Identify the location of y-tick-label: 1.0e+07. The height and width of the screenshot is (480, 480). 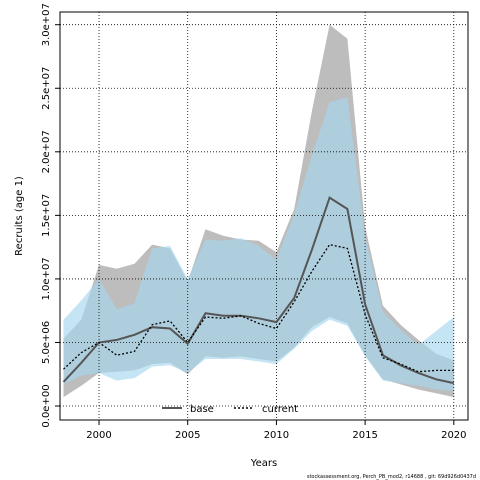
(46, 278).